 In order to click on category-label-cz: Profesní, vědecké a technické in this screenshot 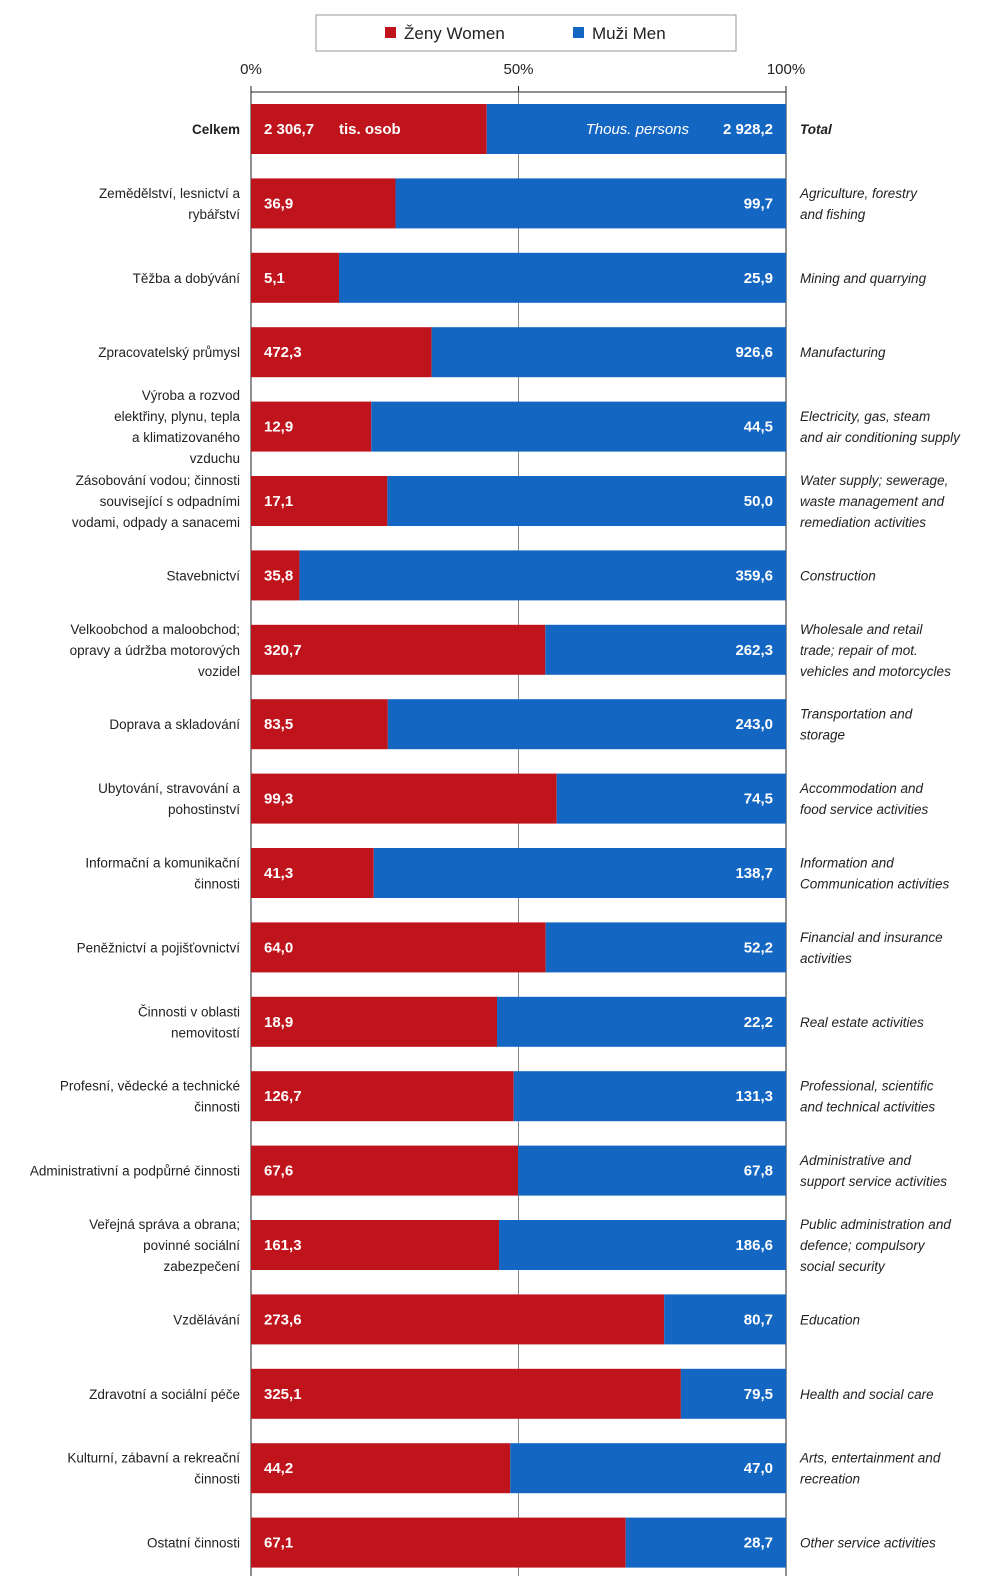, I will do `click(150, 1086)`.